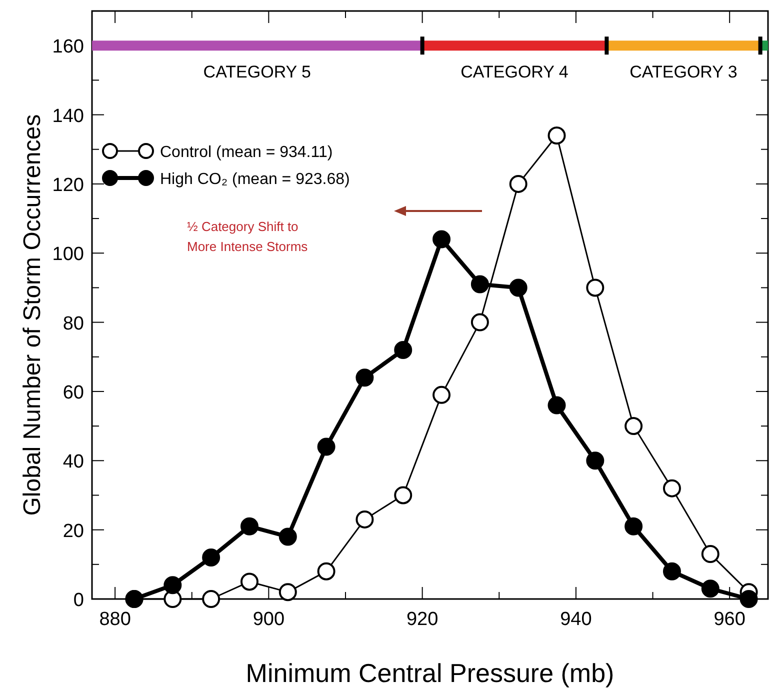 This screenshot has height=692, width=774. What do you see at coordinates (73, 323) in the screenshot?
I see `y-tick-label: 80` at bounding box center [73, 323].